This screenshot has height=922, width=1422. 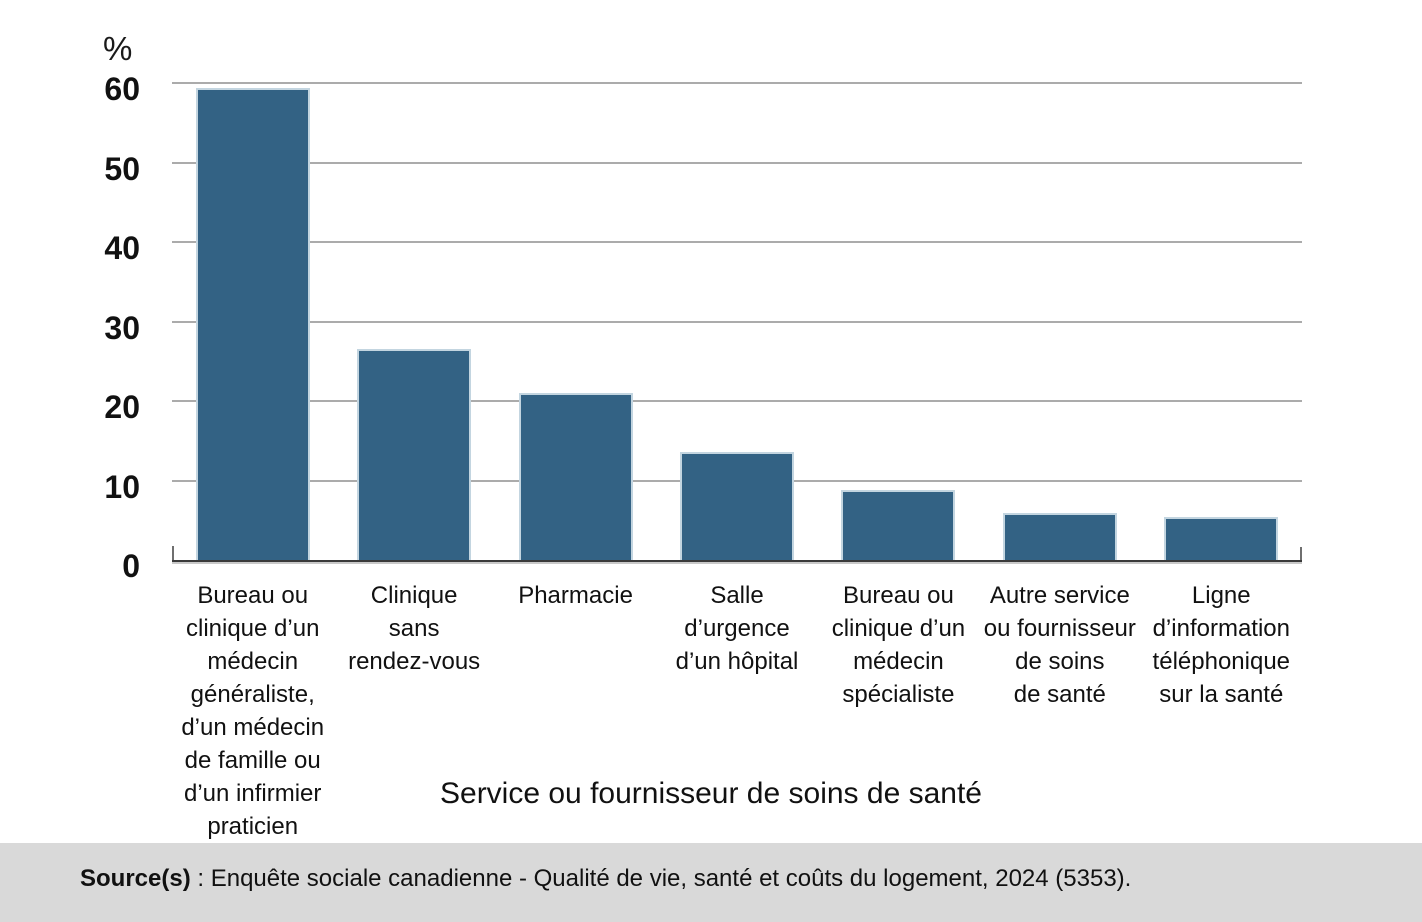 I want to click on y-tick-label-30: 30, so click(x=122, y=327).